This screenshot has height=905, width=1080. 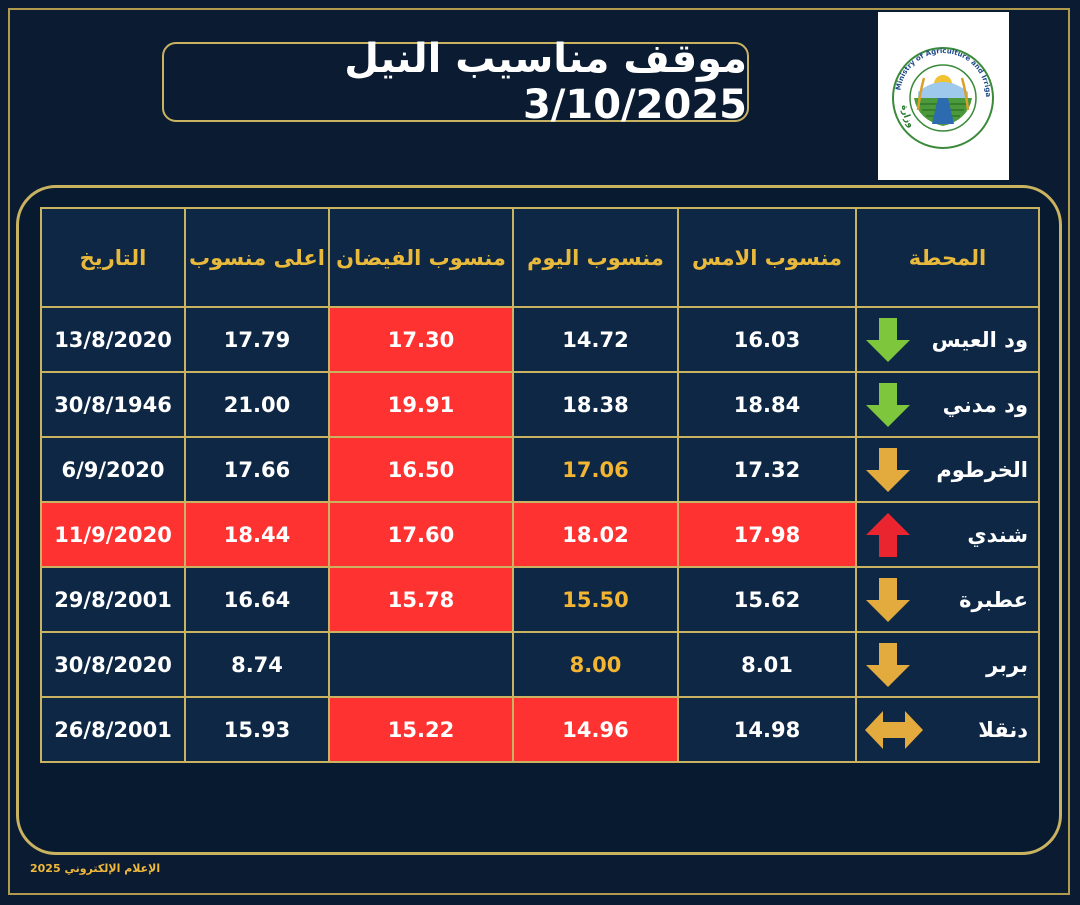 I want to click on cell-flood-level, so click(x=421, y=664).